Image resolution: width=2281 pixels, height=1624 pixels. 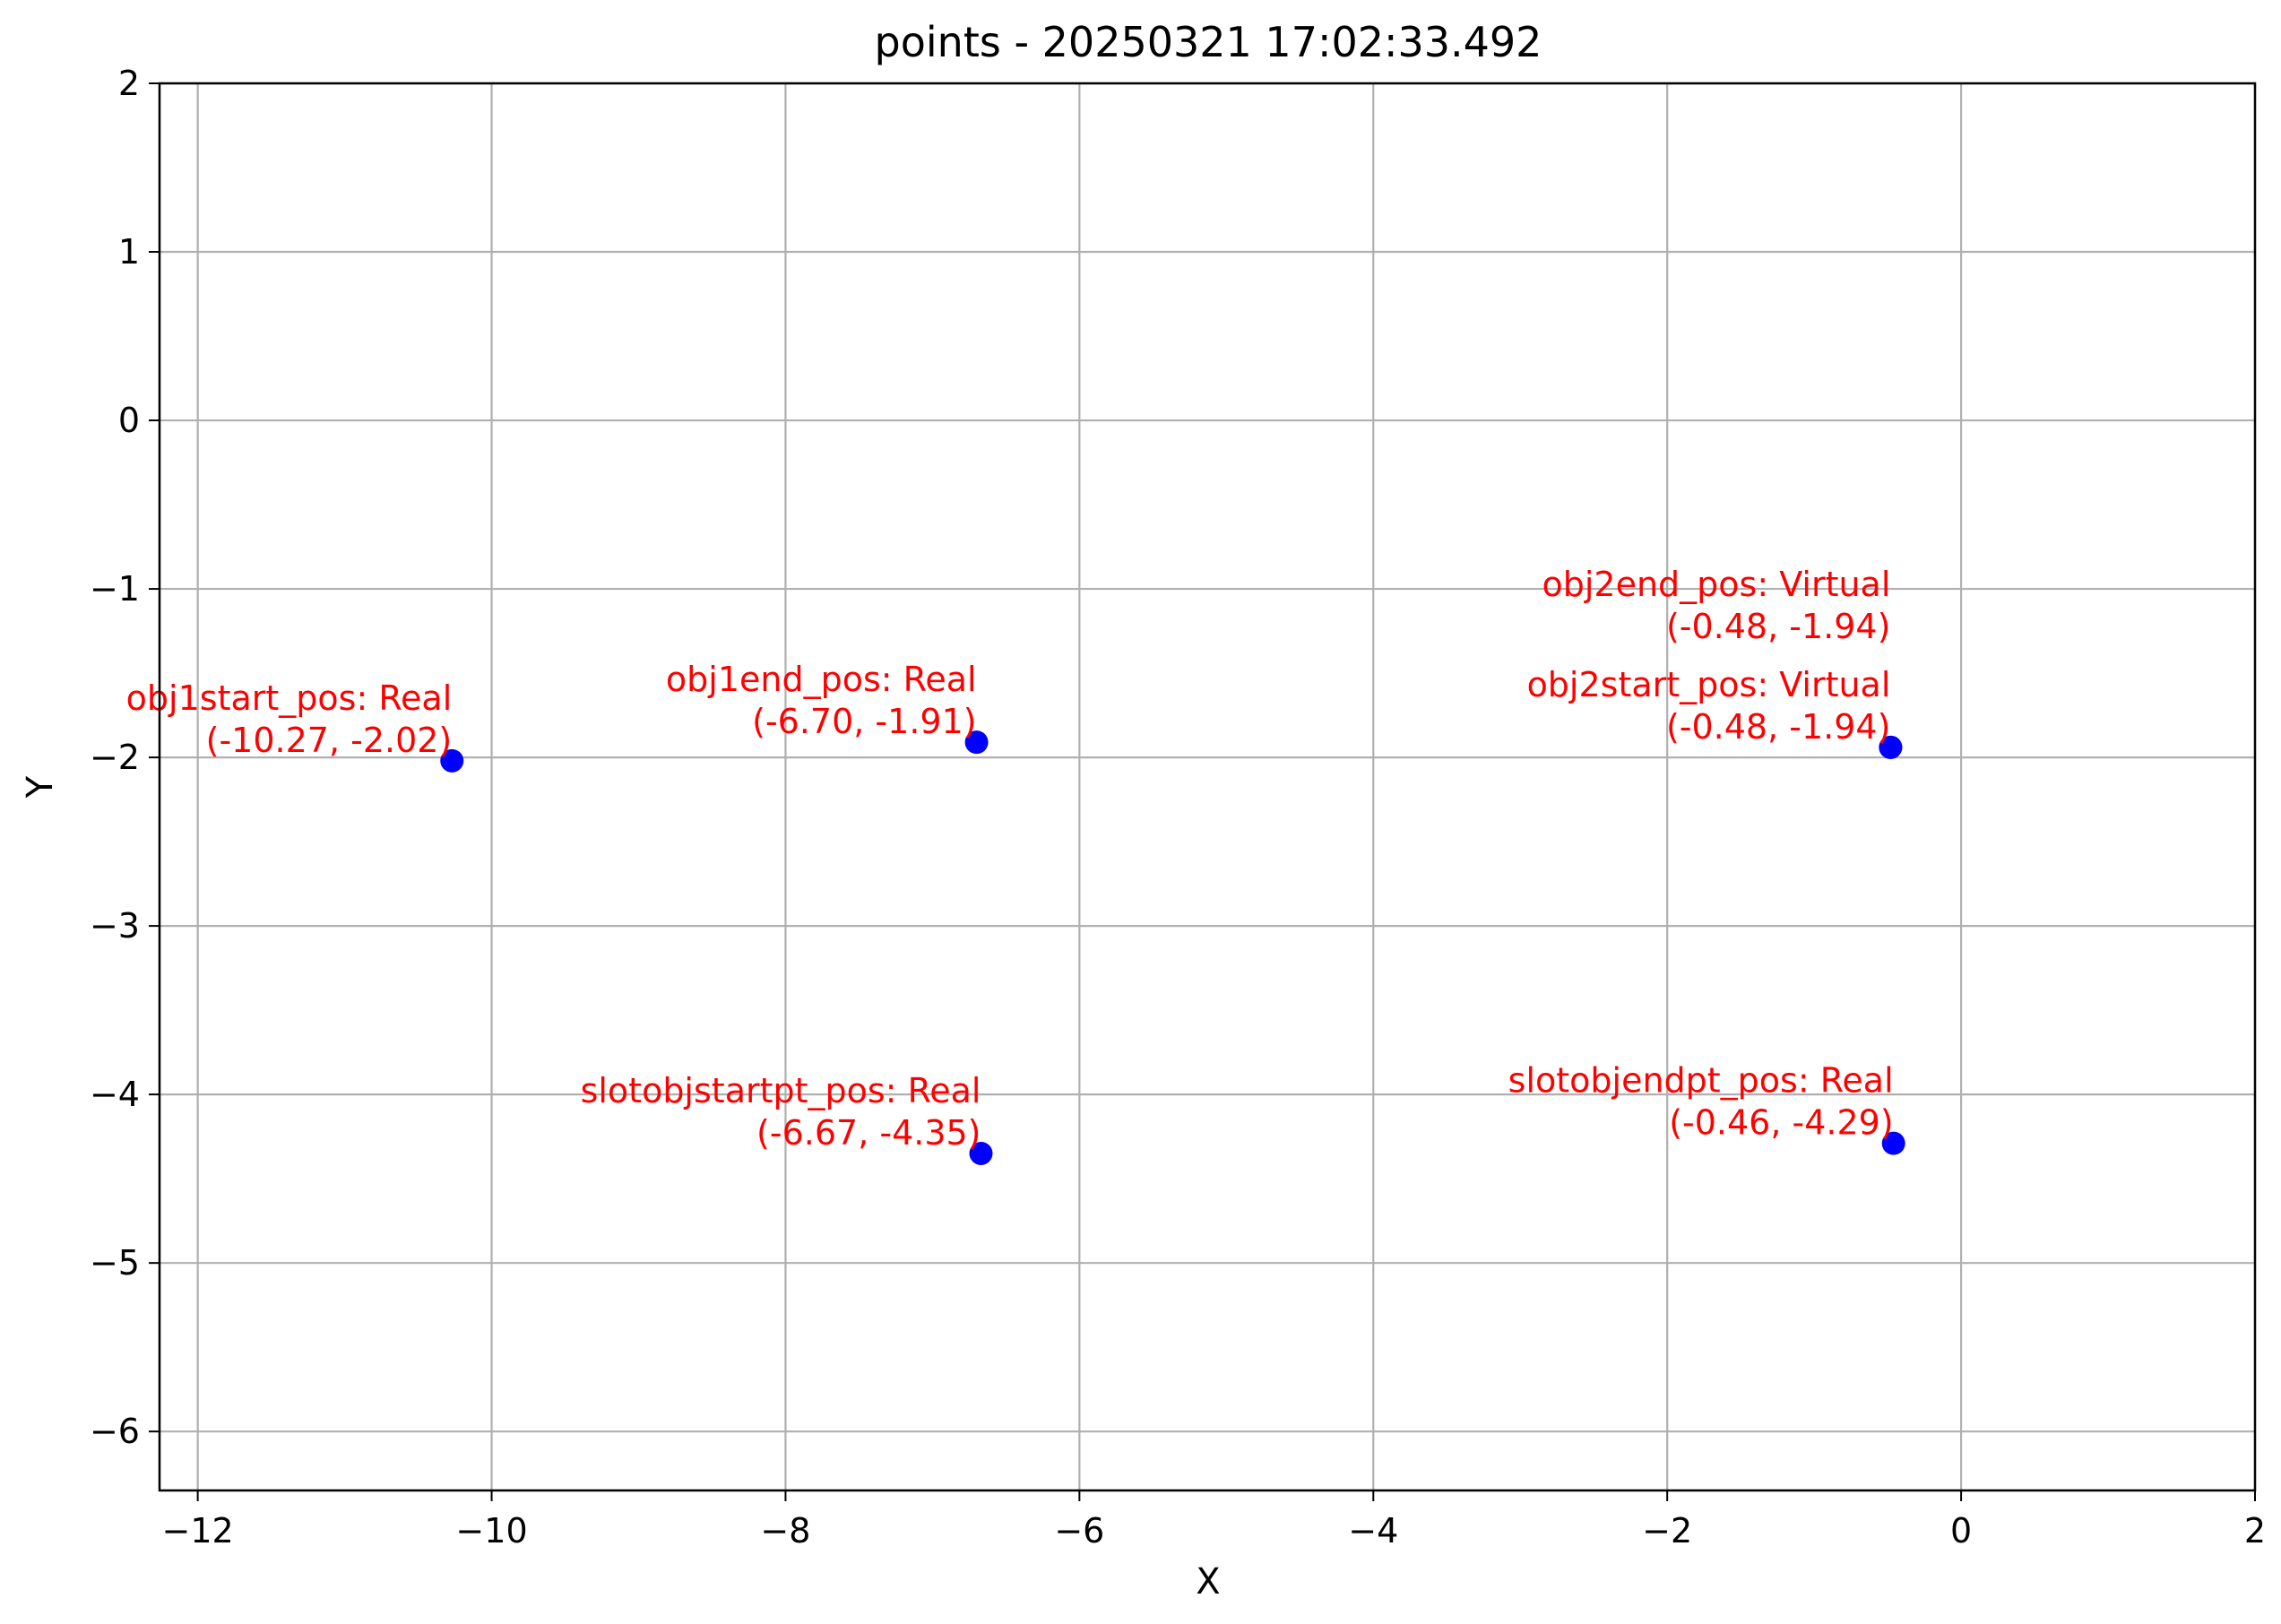 What do you see at coordinates (115, 1431) in the screenshot?
I see `y-tick-label: −6` at bounding box center [115, 1431].